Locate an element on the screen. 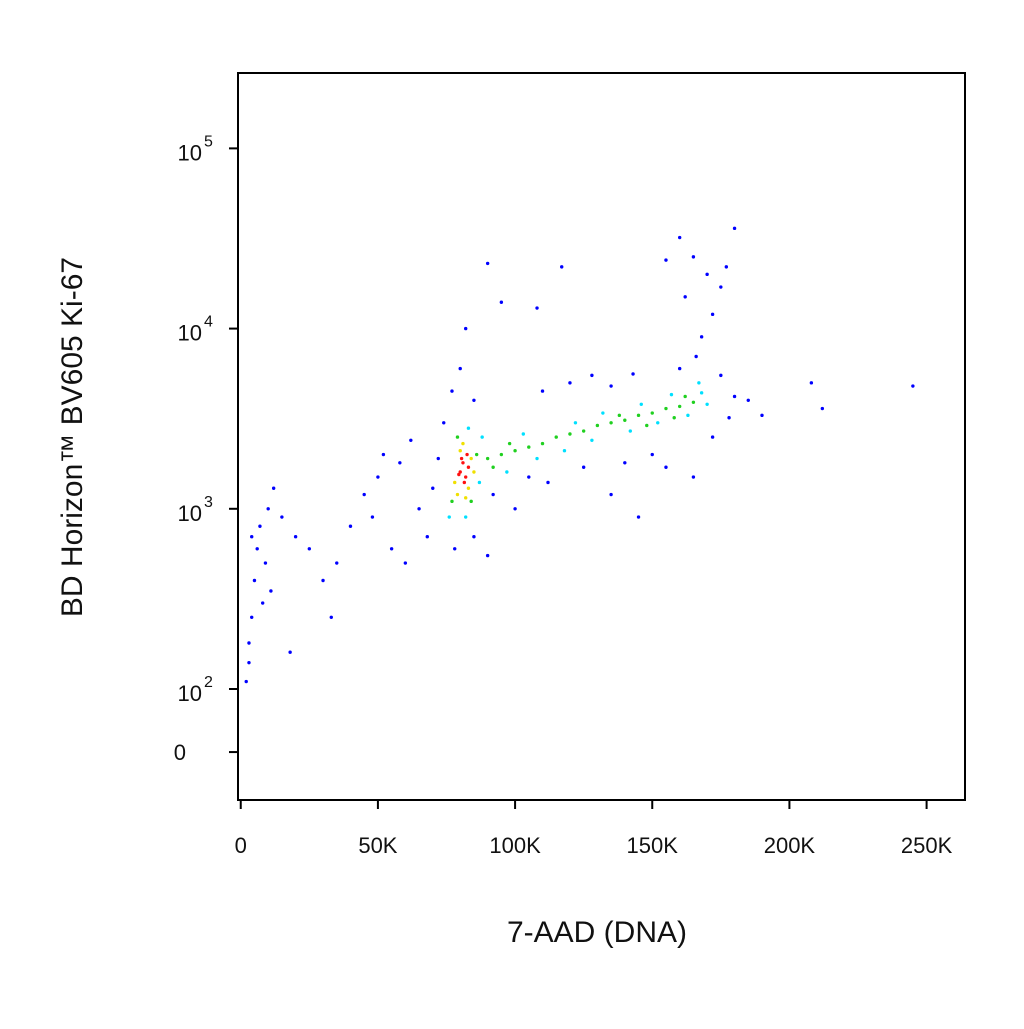 This screenshot has height=1029, width=1024. y-tick-label: 0 is located at coordinates (180, 752).